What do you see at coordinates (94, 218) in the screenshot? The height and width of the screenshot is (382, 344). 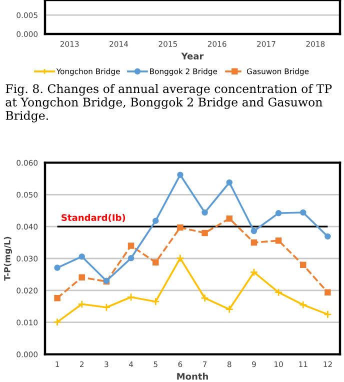 I see `ref-line-label: Standard(Ib)` at bounding box center [94, 218].